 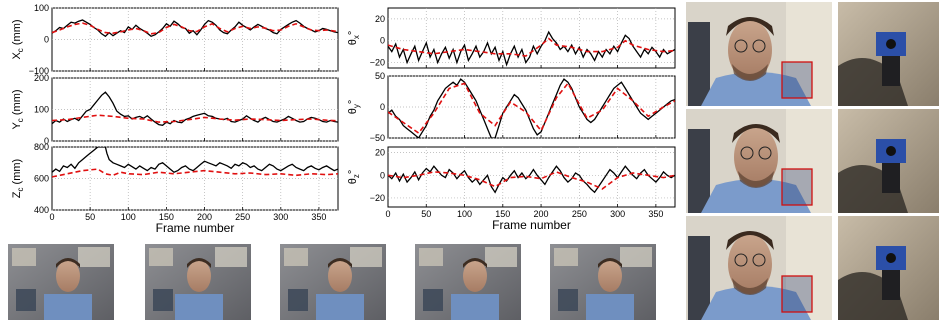 I want to click on y-axis-label: θz°, so click(x=354, y=177).